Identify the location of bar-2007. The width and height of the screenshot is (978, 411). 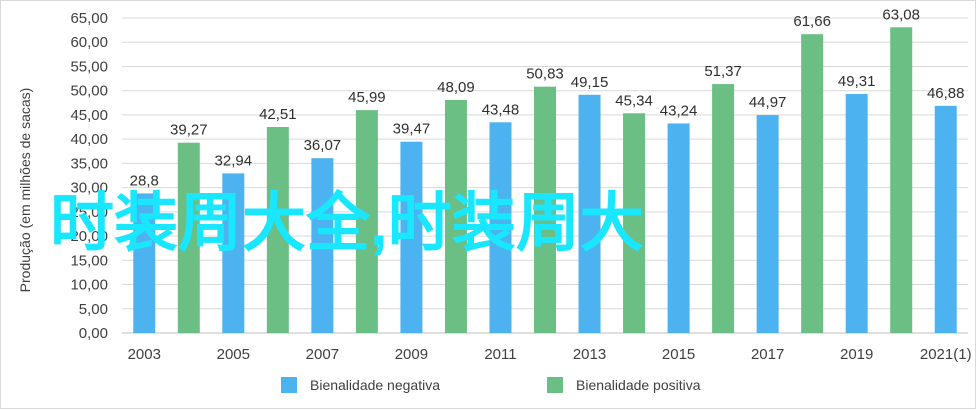
(322, 245).